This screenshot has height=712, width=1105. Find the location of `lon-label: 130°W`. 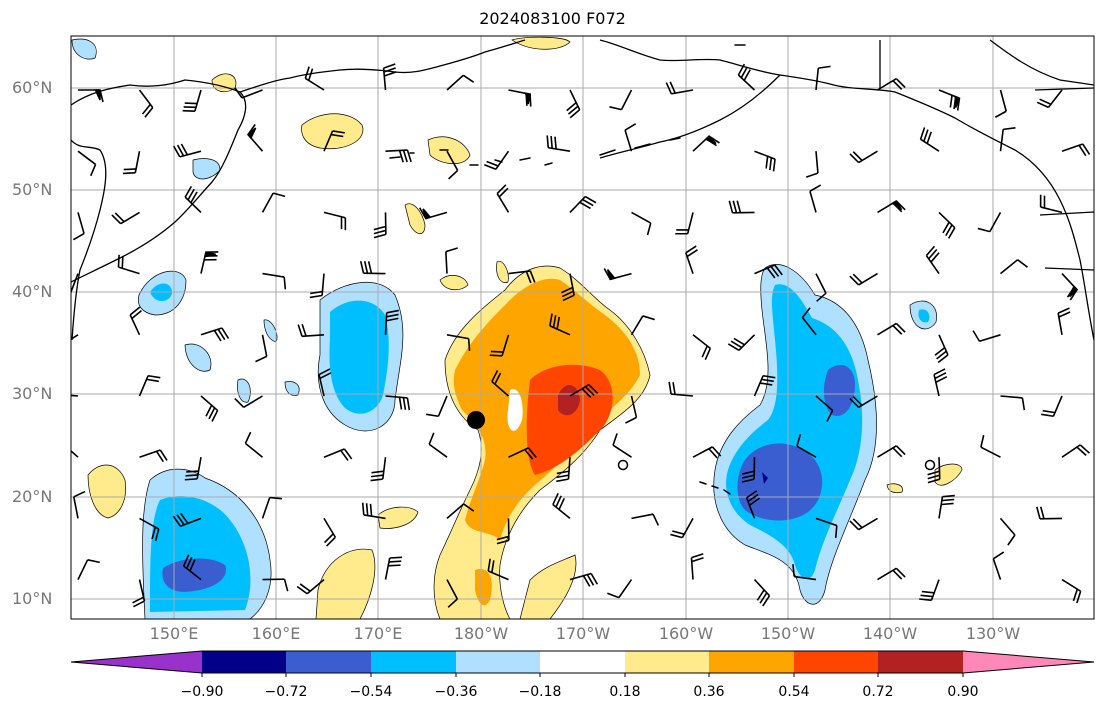

lon-label: 130°W is located at coordinates (993, 633).